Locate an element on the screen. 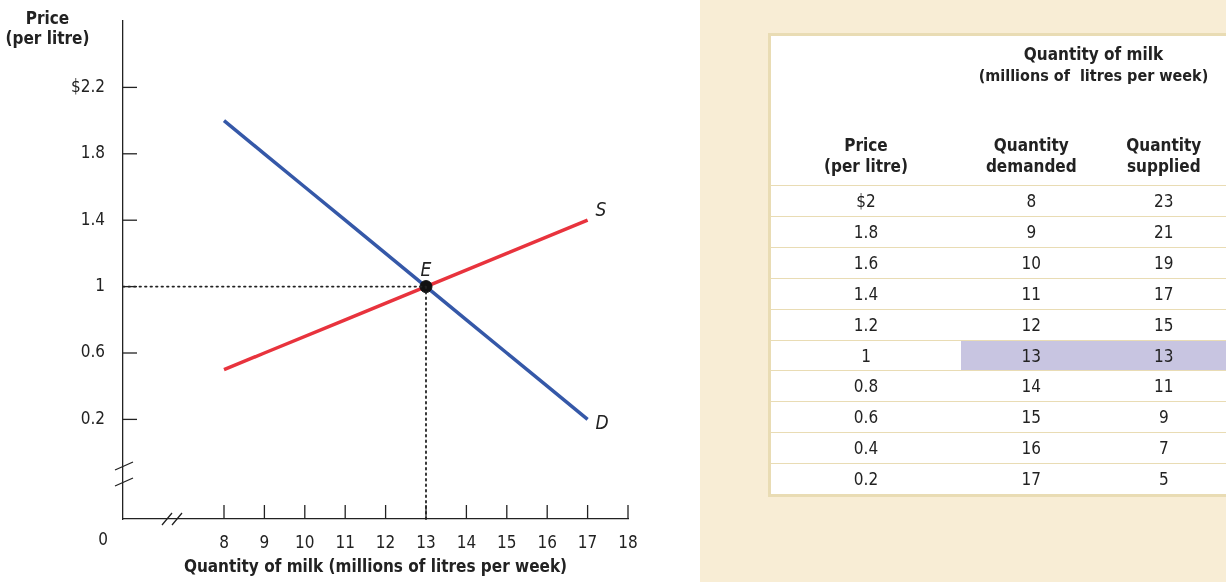  x-tick-label: 14 is located at coordinates (466, 541).